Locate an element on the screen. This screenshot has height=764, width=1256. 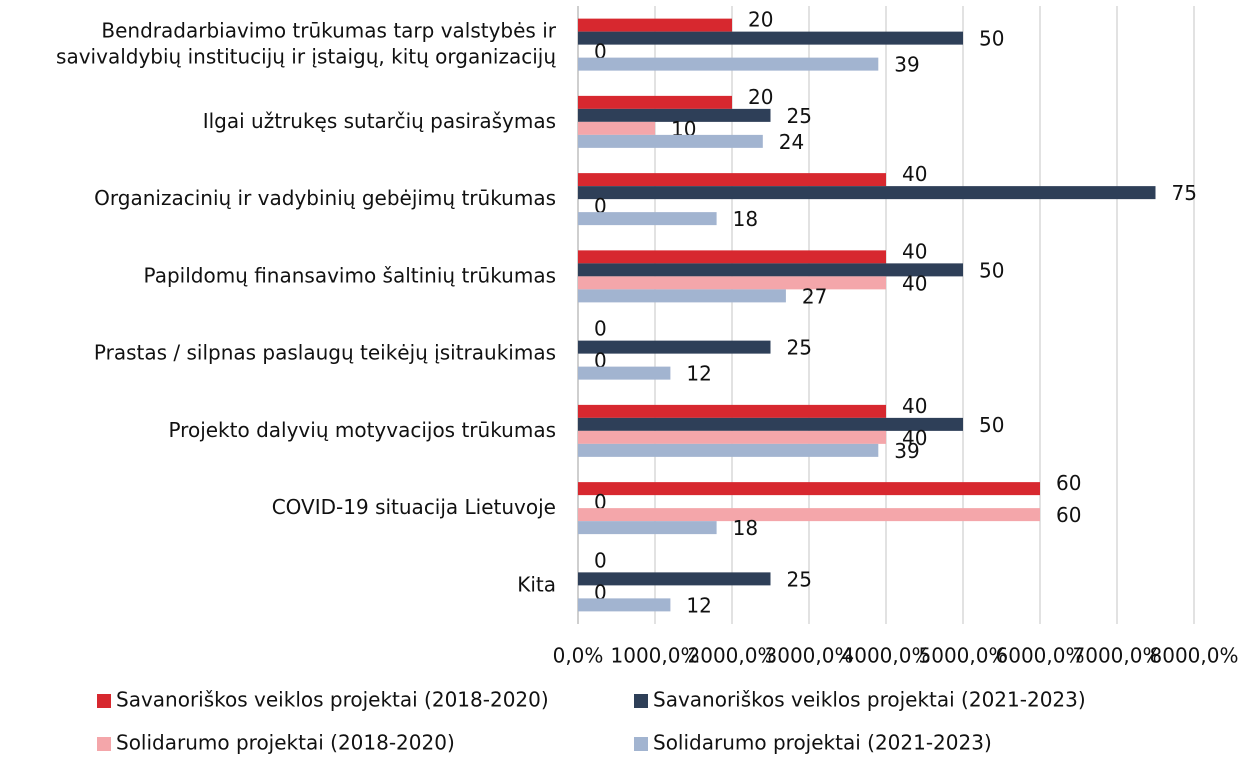
x-tick-label: 6000,0% is located at coordinates (1040, 656).